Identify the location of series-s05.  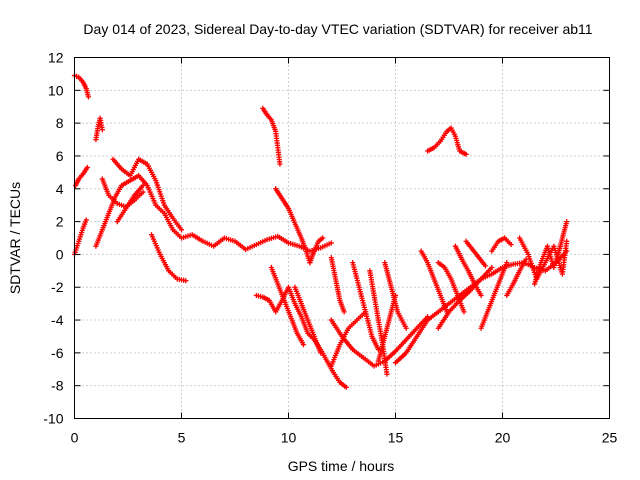
(213, 213).